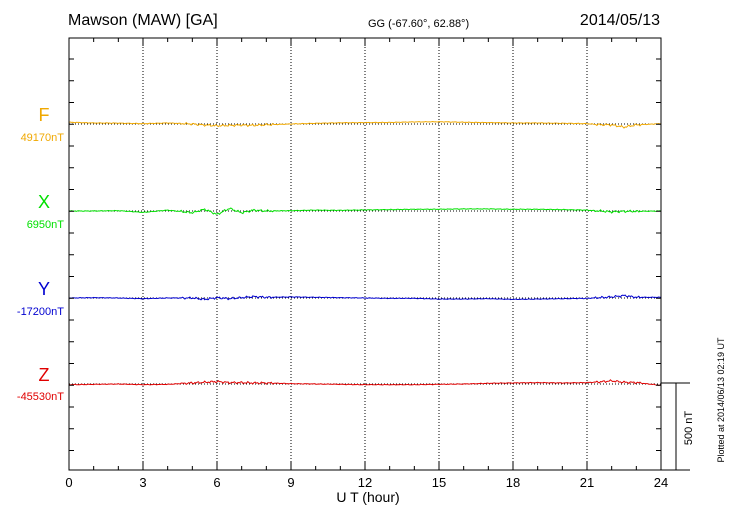 The width and height of the screenshot is (730, 520). What do you see at coordinates (44, 289) in the screenshot?
I see `series-label-Y: Y` at bounding box center [44, 289].